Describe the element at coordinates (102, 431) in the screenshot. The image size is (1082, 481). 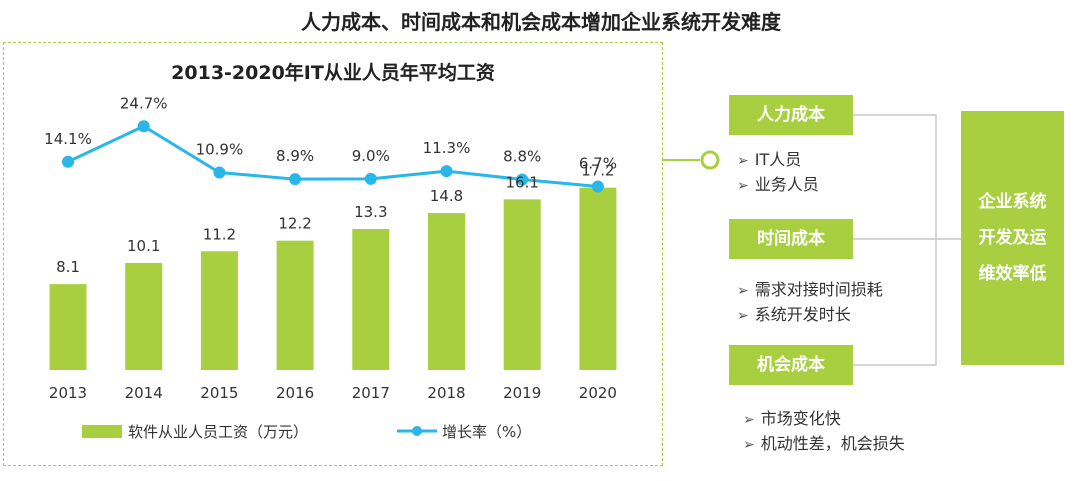
I see `legend-bar-swatch` at that location.